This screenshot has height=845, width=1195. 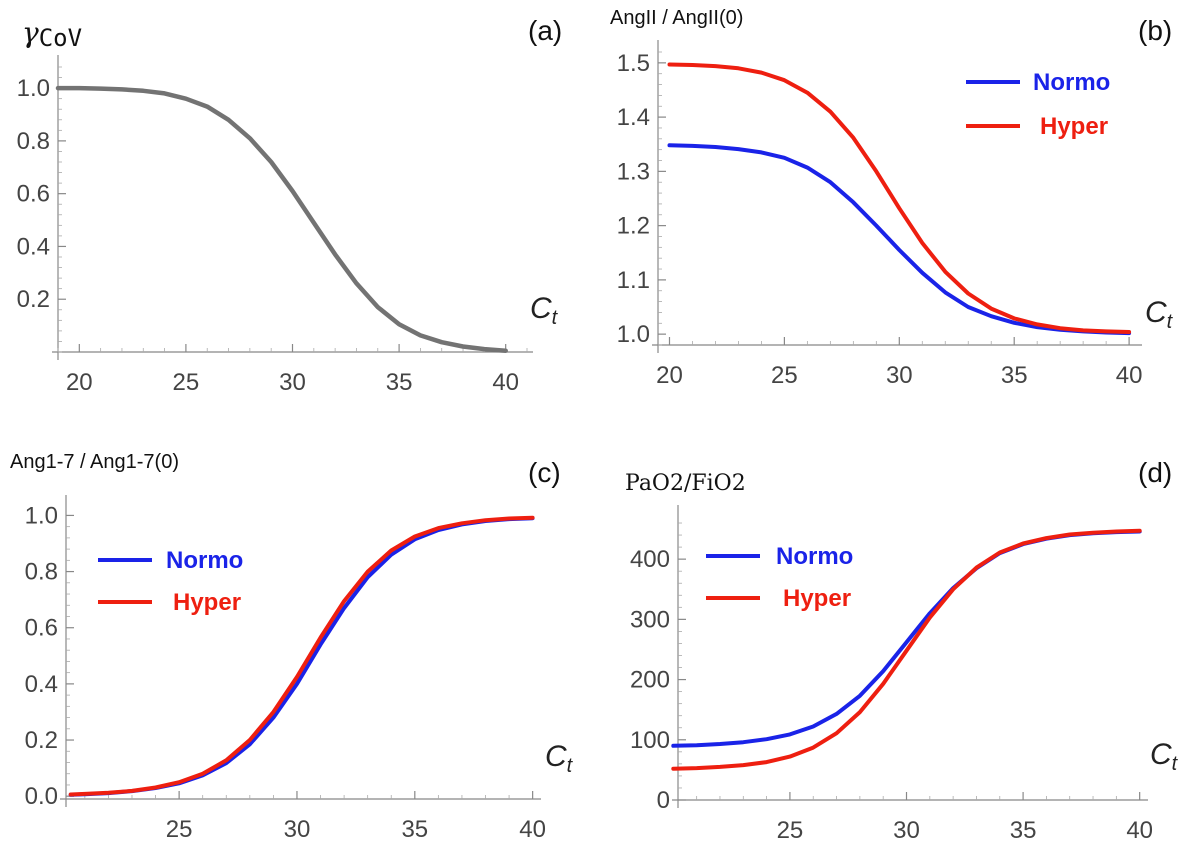 I want to click on panel-d-x-tick-label: 35, so click(x=1023, y=830).